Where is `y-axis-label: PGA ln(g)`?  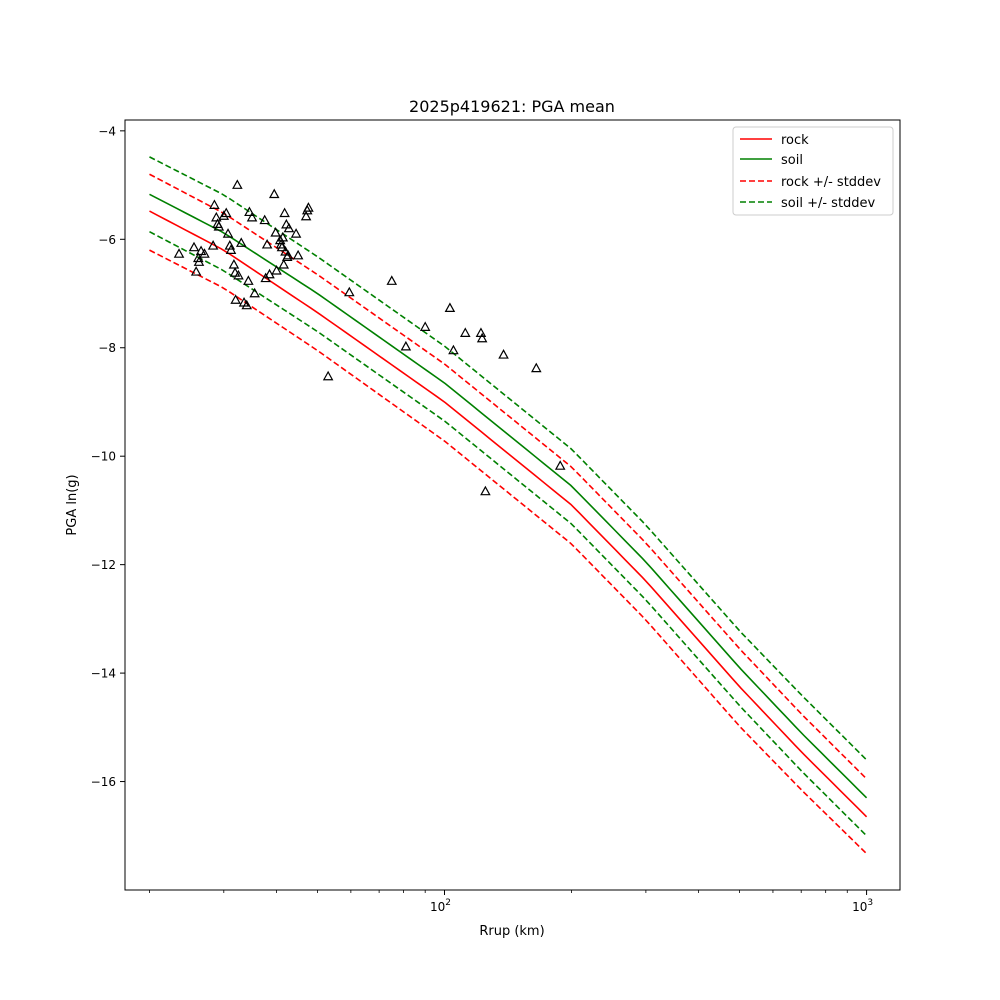
y-axis-label: PGA ln(g) is located at coordinates (72, 504).